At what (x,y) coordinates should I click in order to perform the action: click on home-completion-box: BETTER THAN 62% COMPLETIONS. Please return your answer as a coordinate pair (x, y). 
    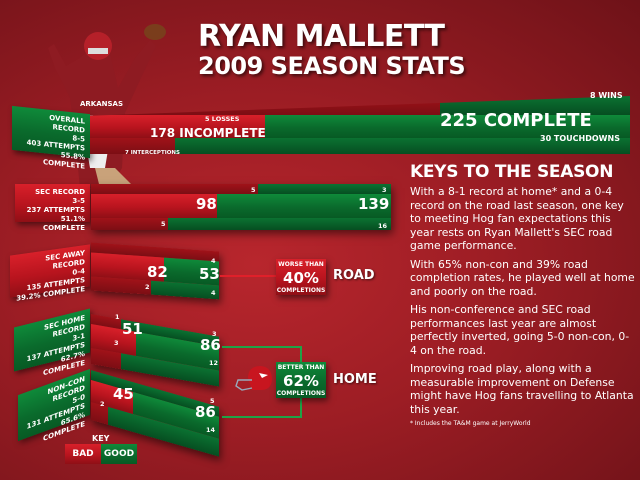
    Looking at the image, I should click on (301, 380).